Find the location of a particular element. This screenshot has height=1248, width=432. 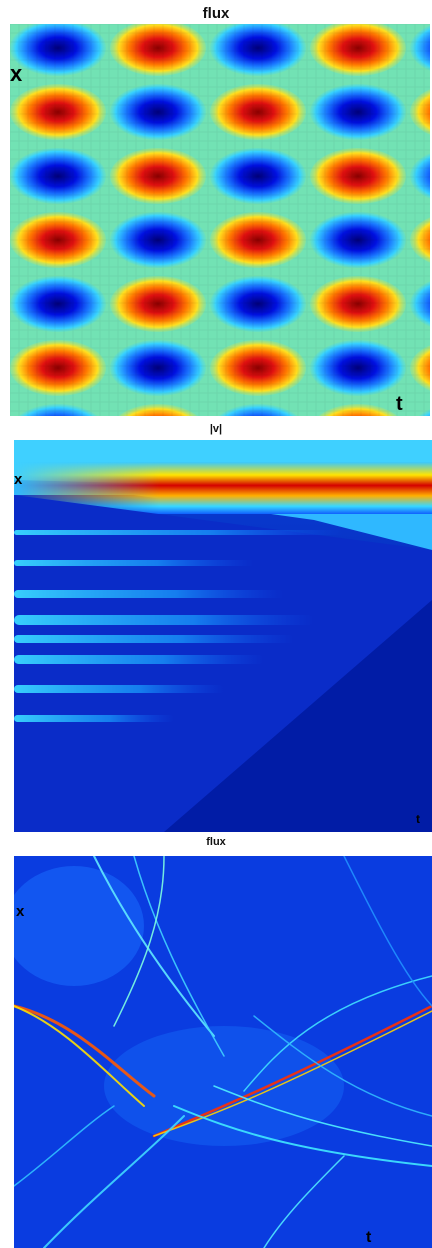

panel-2-title: |v| is located at coordinates (216, 429).